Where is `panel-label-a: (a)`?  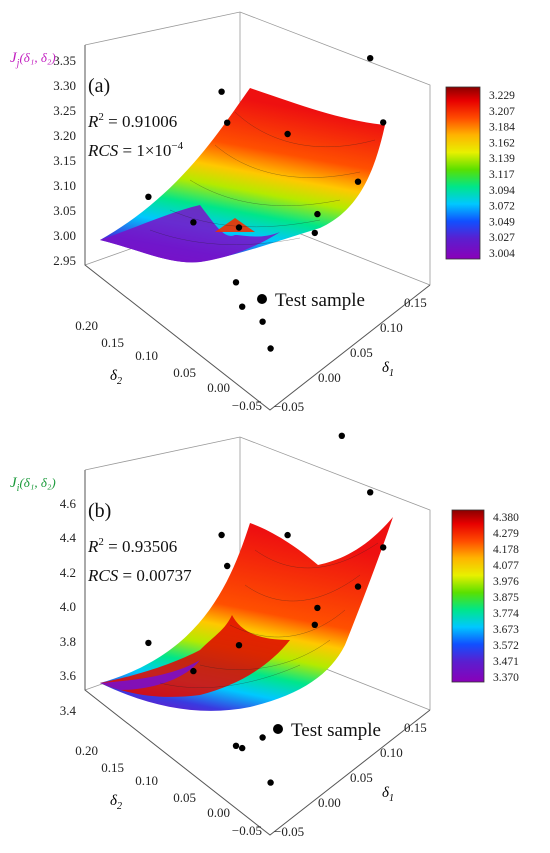
panel-label-a: (a) is located at coordinates (99, 86).